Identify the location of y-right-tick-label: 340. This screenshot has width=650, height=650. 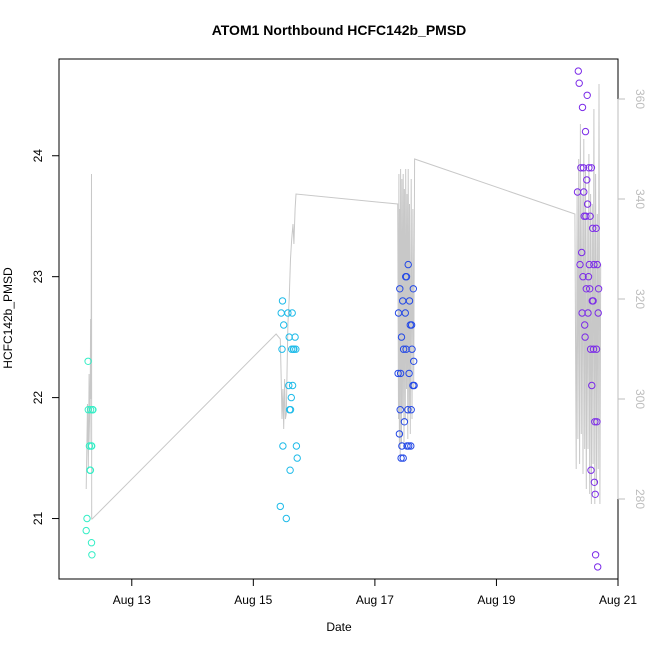
(640, 199).